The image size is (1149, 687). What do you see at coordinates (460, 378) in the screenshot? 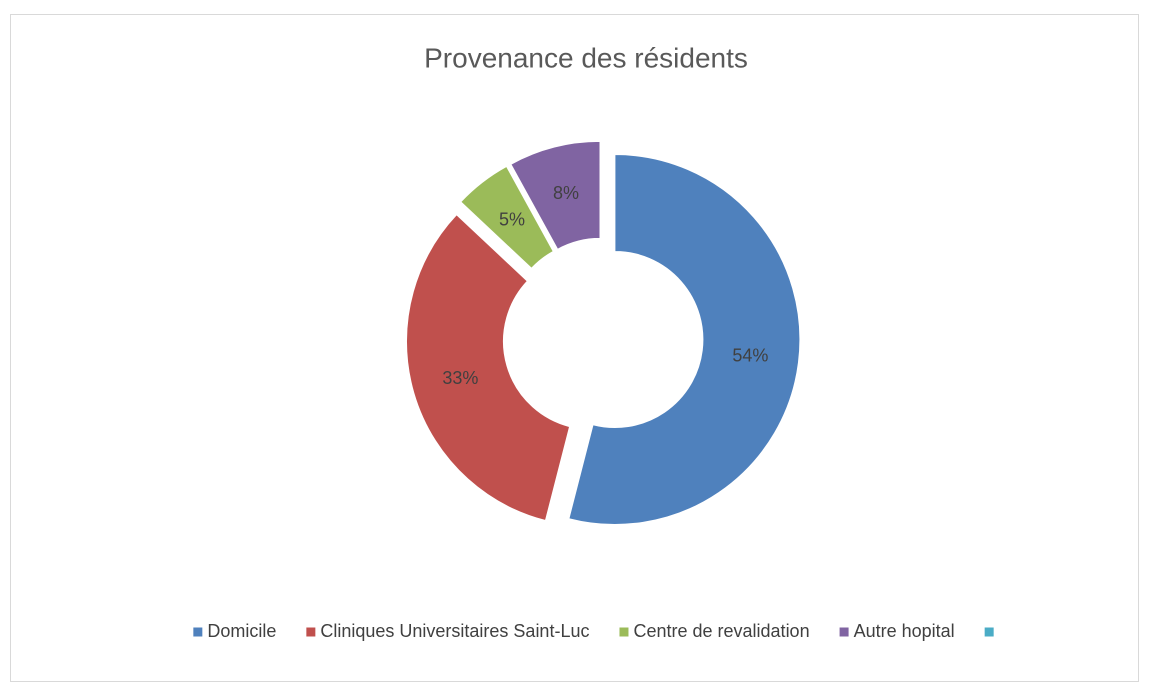
I see `data-label: 33%` at bounding box center [460, 378].